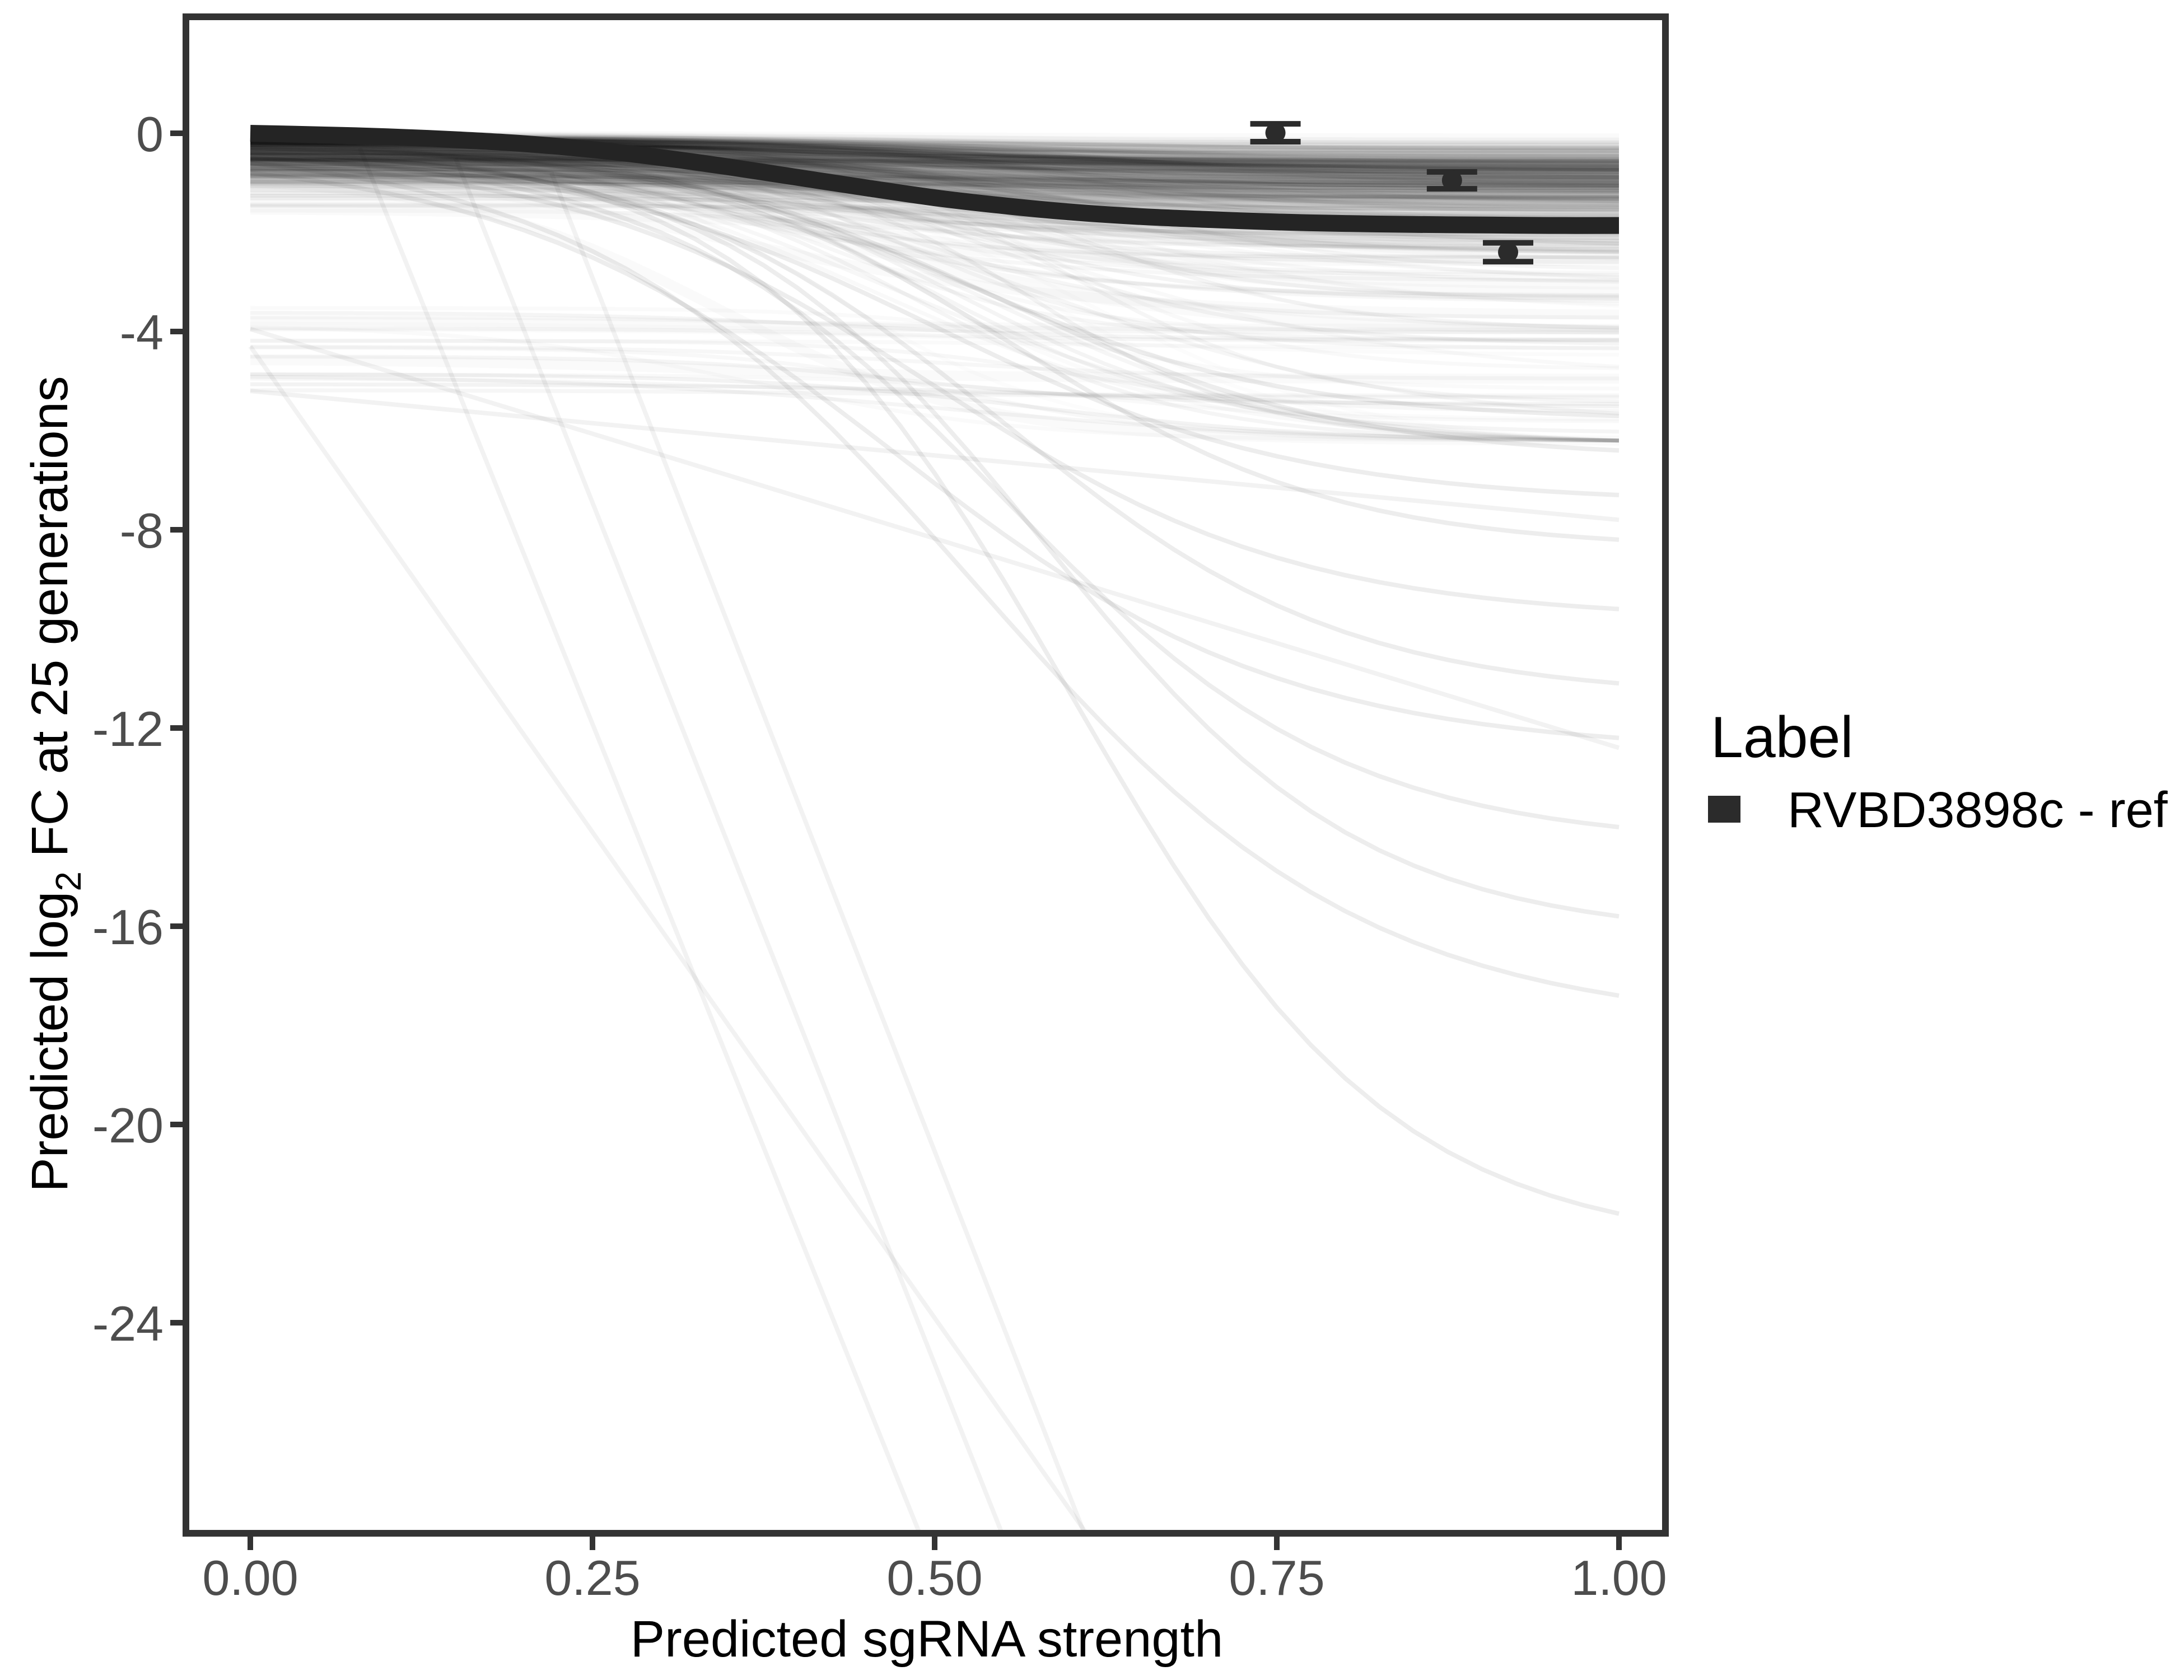 The height and width of the screenshot is (1680, 2184). What do you see at coordinates (150, 134) in the screenshot?
I see `y-tick-label: 0` at bounding box center [150, 134].